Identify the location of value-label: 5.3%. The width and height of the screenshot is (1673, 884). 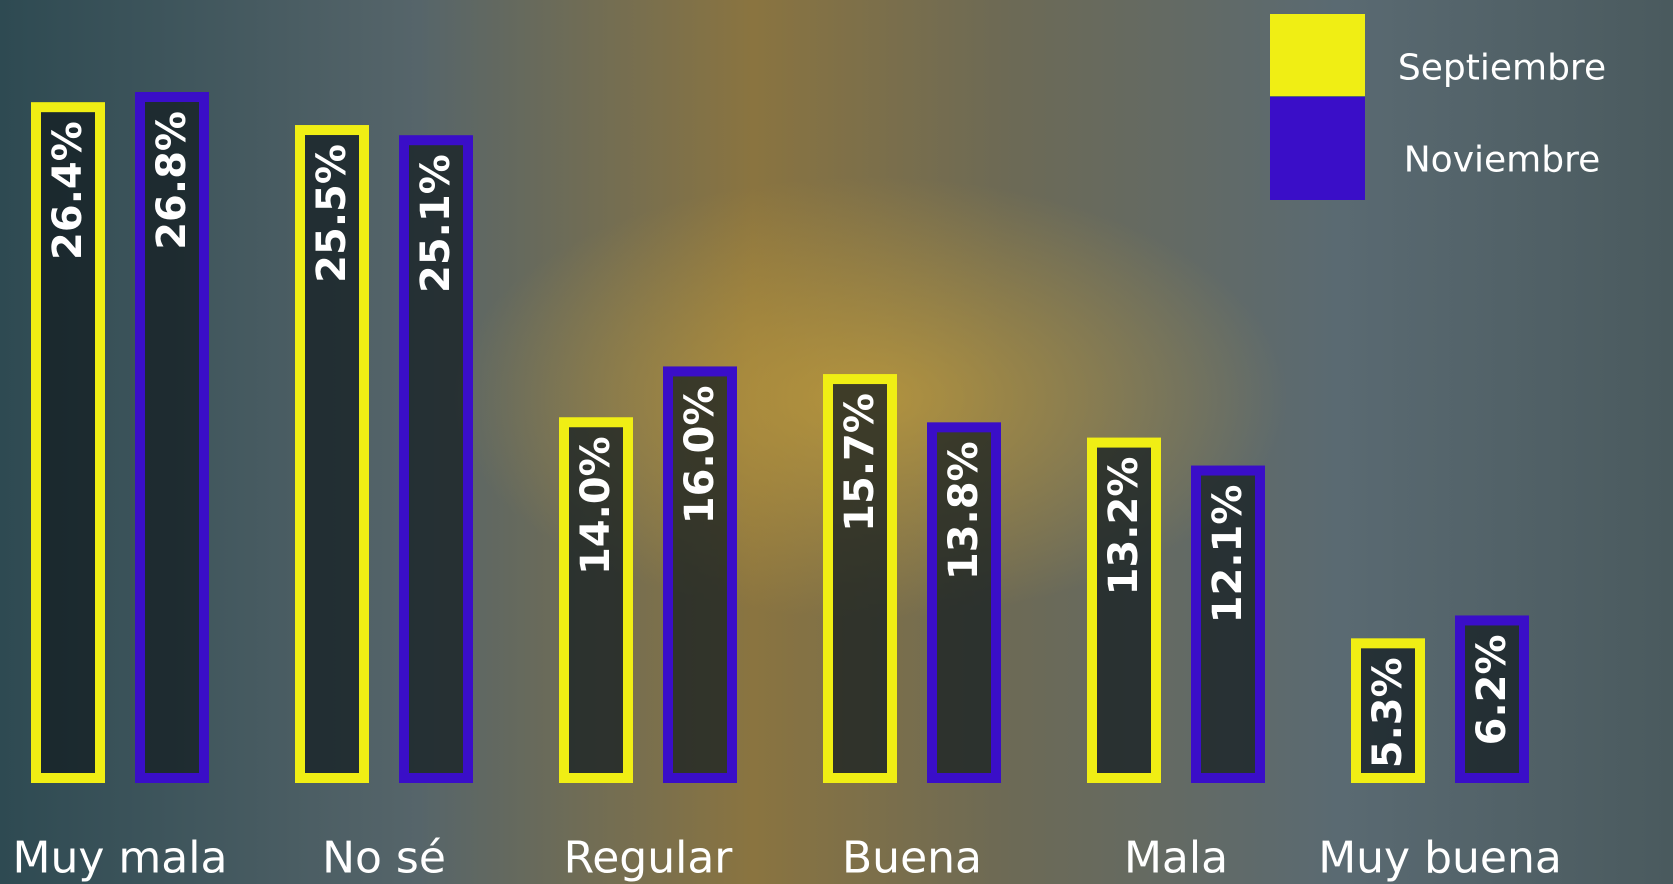
(1388, 712).